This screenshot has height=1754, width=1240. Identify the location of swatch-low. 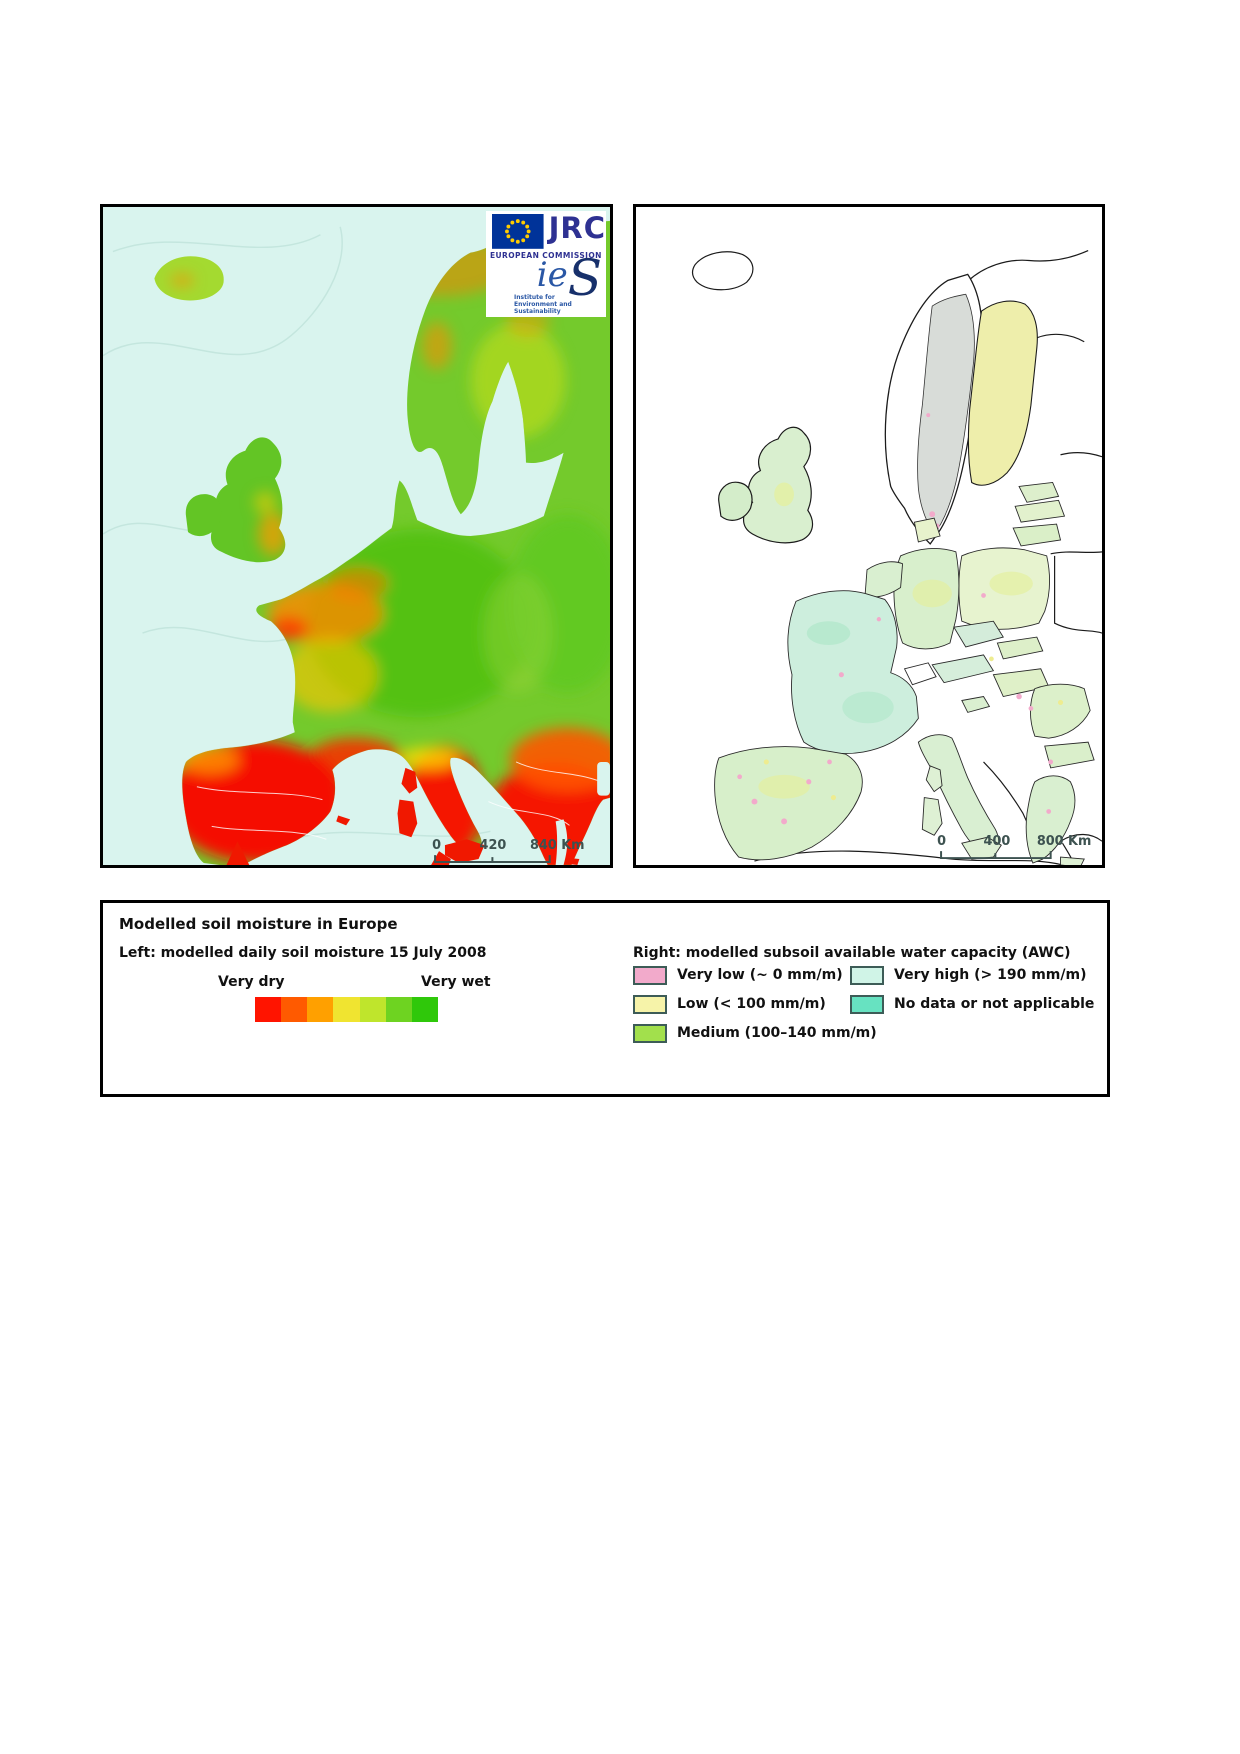
(650, 1004).